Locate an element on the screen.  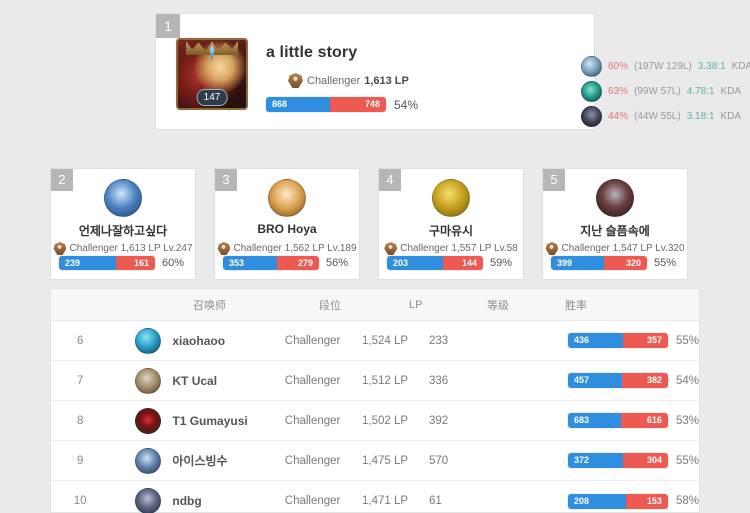
losses-segment: 357 is located at coordinates (645, 340).